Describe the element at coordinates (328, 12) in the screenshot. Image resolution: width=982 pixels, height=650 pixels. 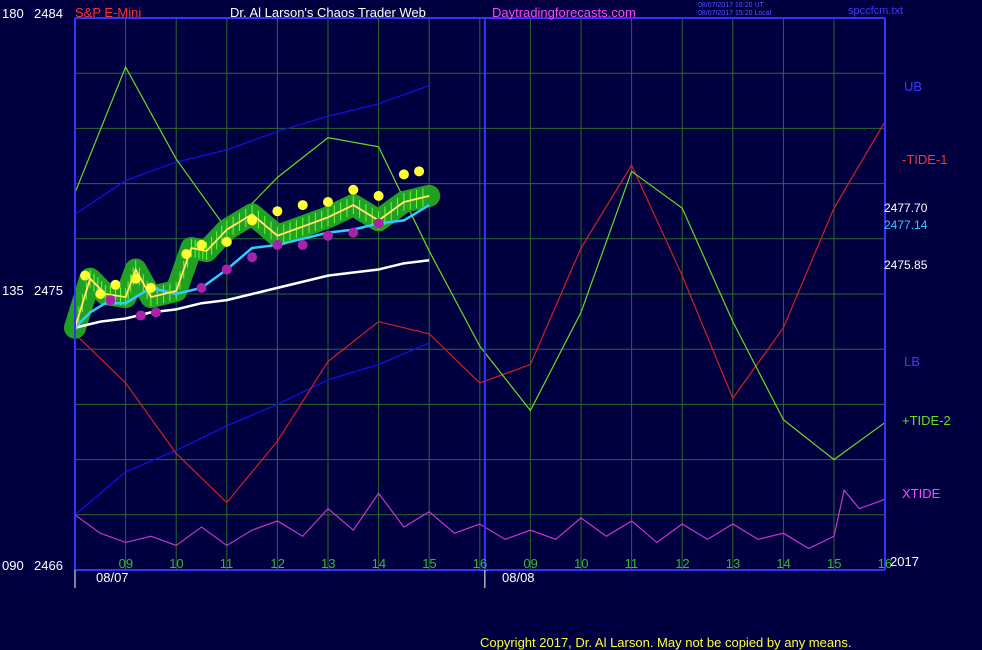
I see `site-title: Dr. Al Larson's Chaos Trader Web` at that location.